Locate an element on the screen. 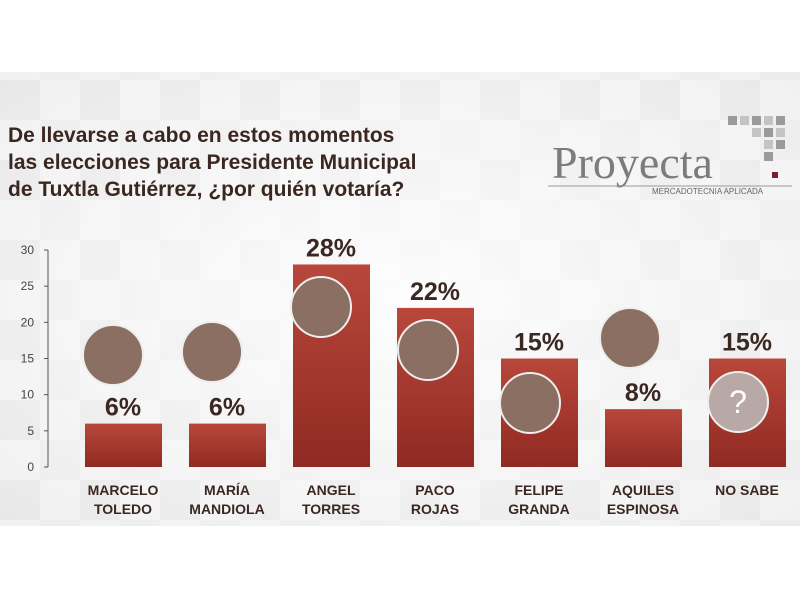  logo-squares is located at coordinates (756, 147).